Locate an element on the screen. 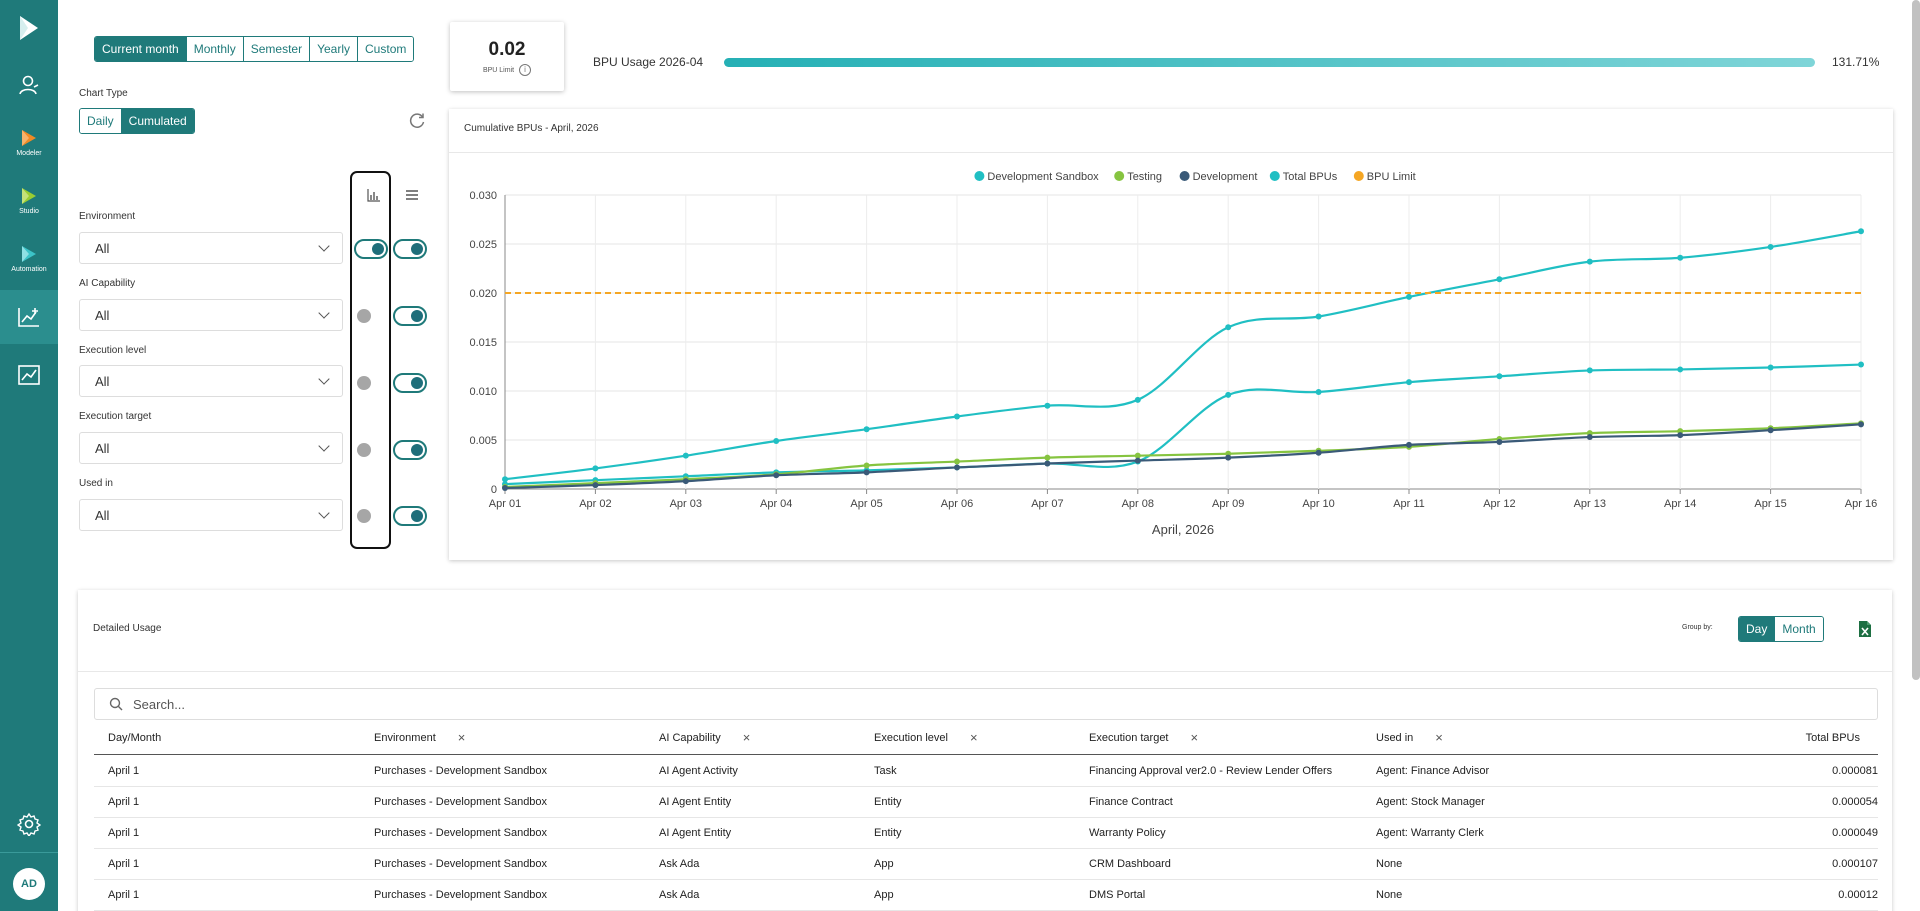 This screenshot has width=1920, height=911. list-icon is located at coordinates (412, 195).